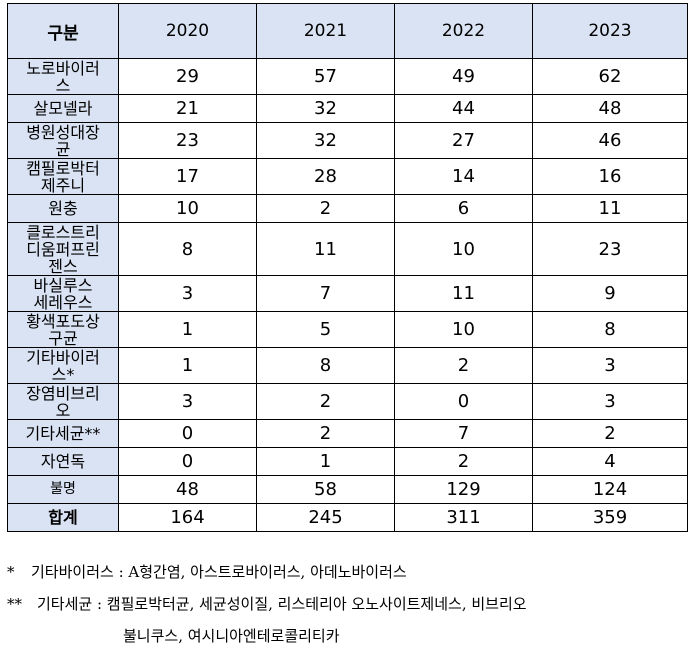 This screenshot has width=694, height=659. Describe the element at coordinates (63, 338) in the screenshot. I see `label-line: 구균` at that location.